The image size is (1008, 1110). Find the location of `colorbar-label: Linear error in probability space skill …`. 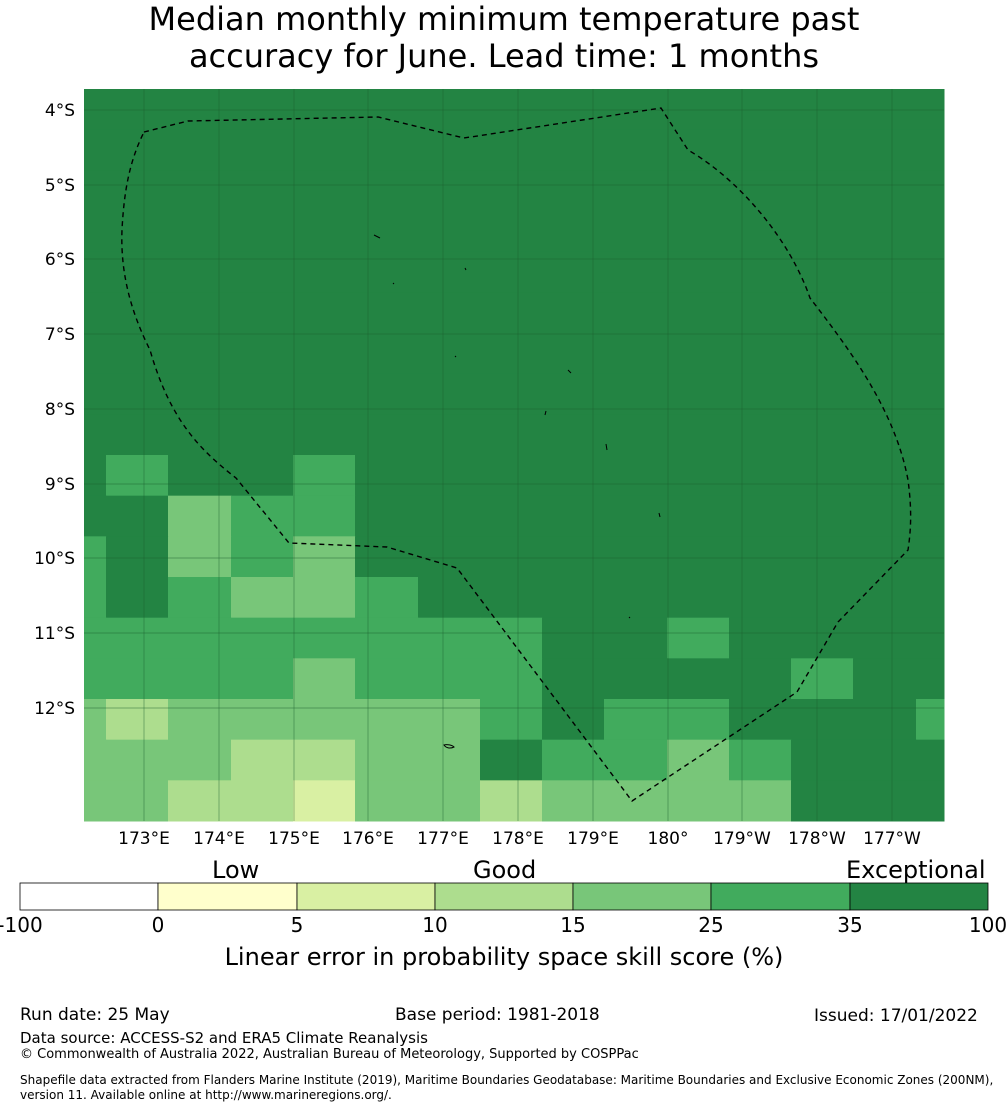

colorbar-label: Linear error in probability space skill … is located at coordinates (504, 957).